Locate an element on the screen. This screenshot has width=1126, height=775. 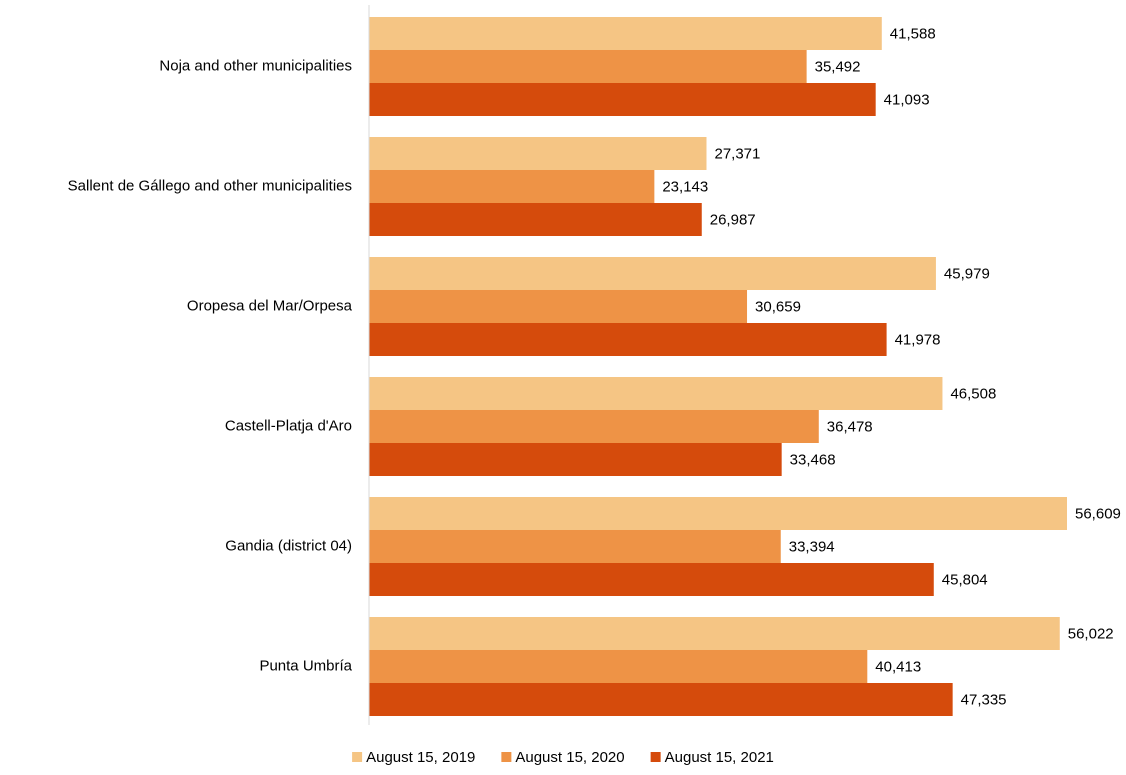
value-label: 47,335 is located at coordinates (984, 699).